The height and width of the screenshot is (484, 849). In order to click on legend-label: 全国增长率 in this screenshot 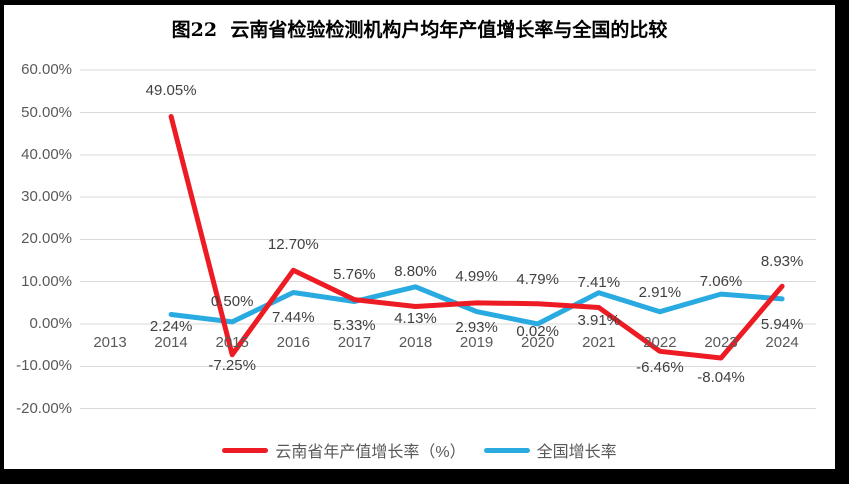, I will do `click(576, 452)`.